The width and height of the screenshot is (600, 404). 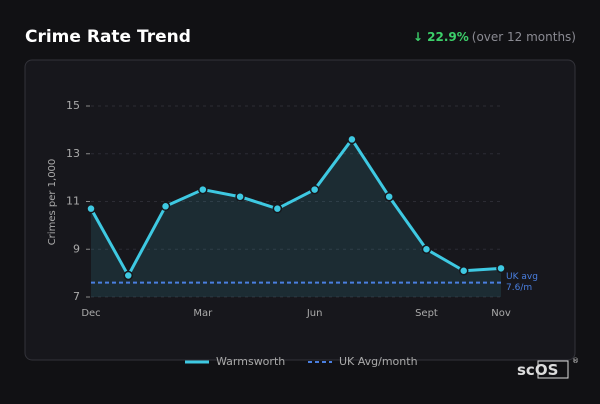 I want to click on legend-label: Warmsworth, so click(x=250, y=361).